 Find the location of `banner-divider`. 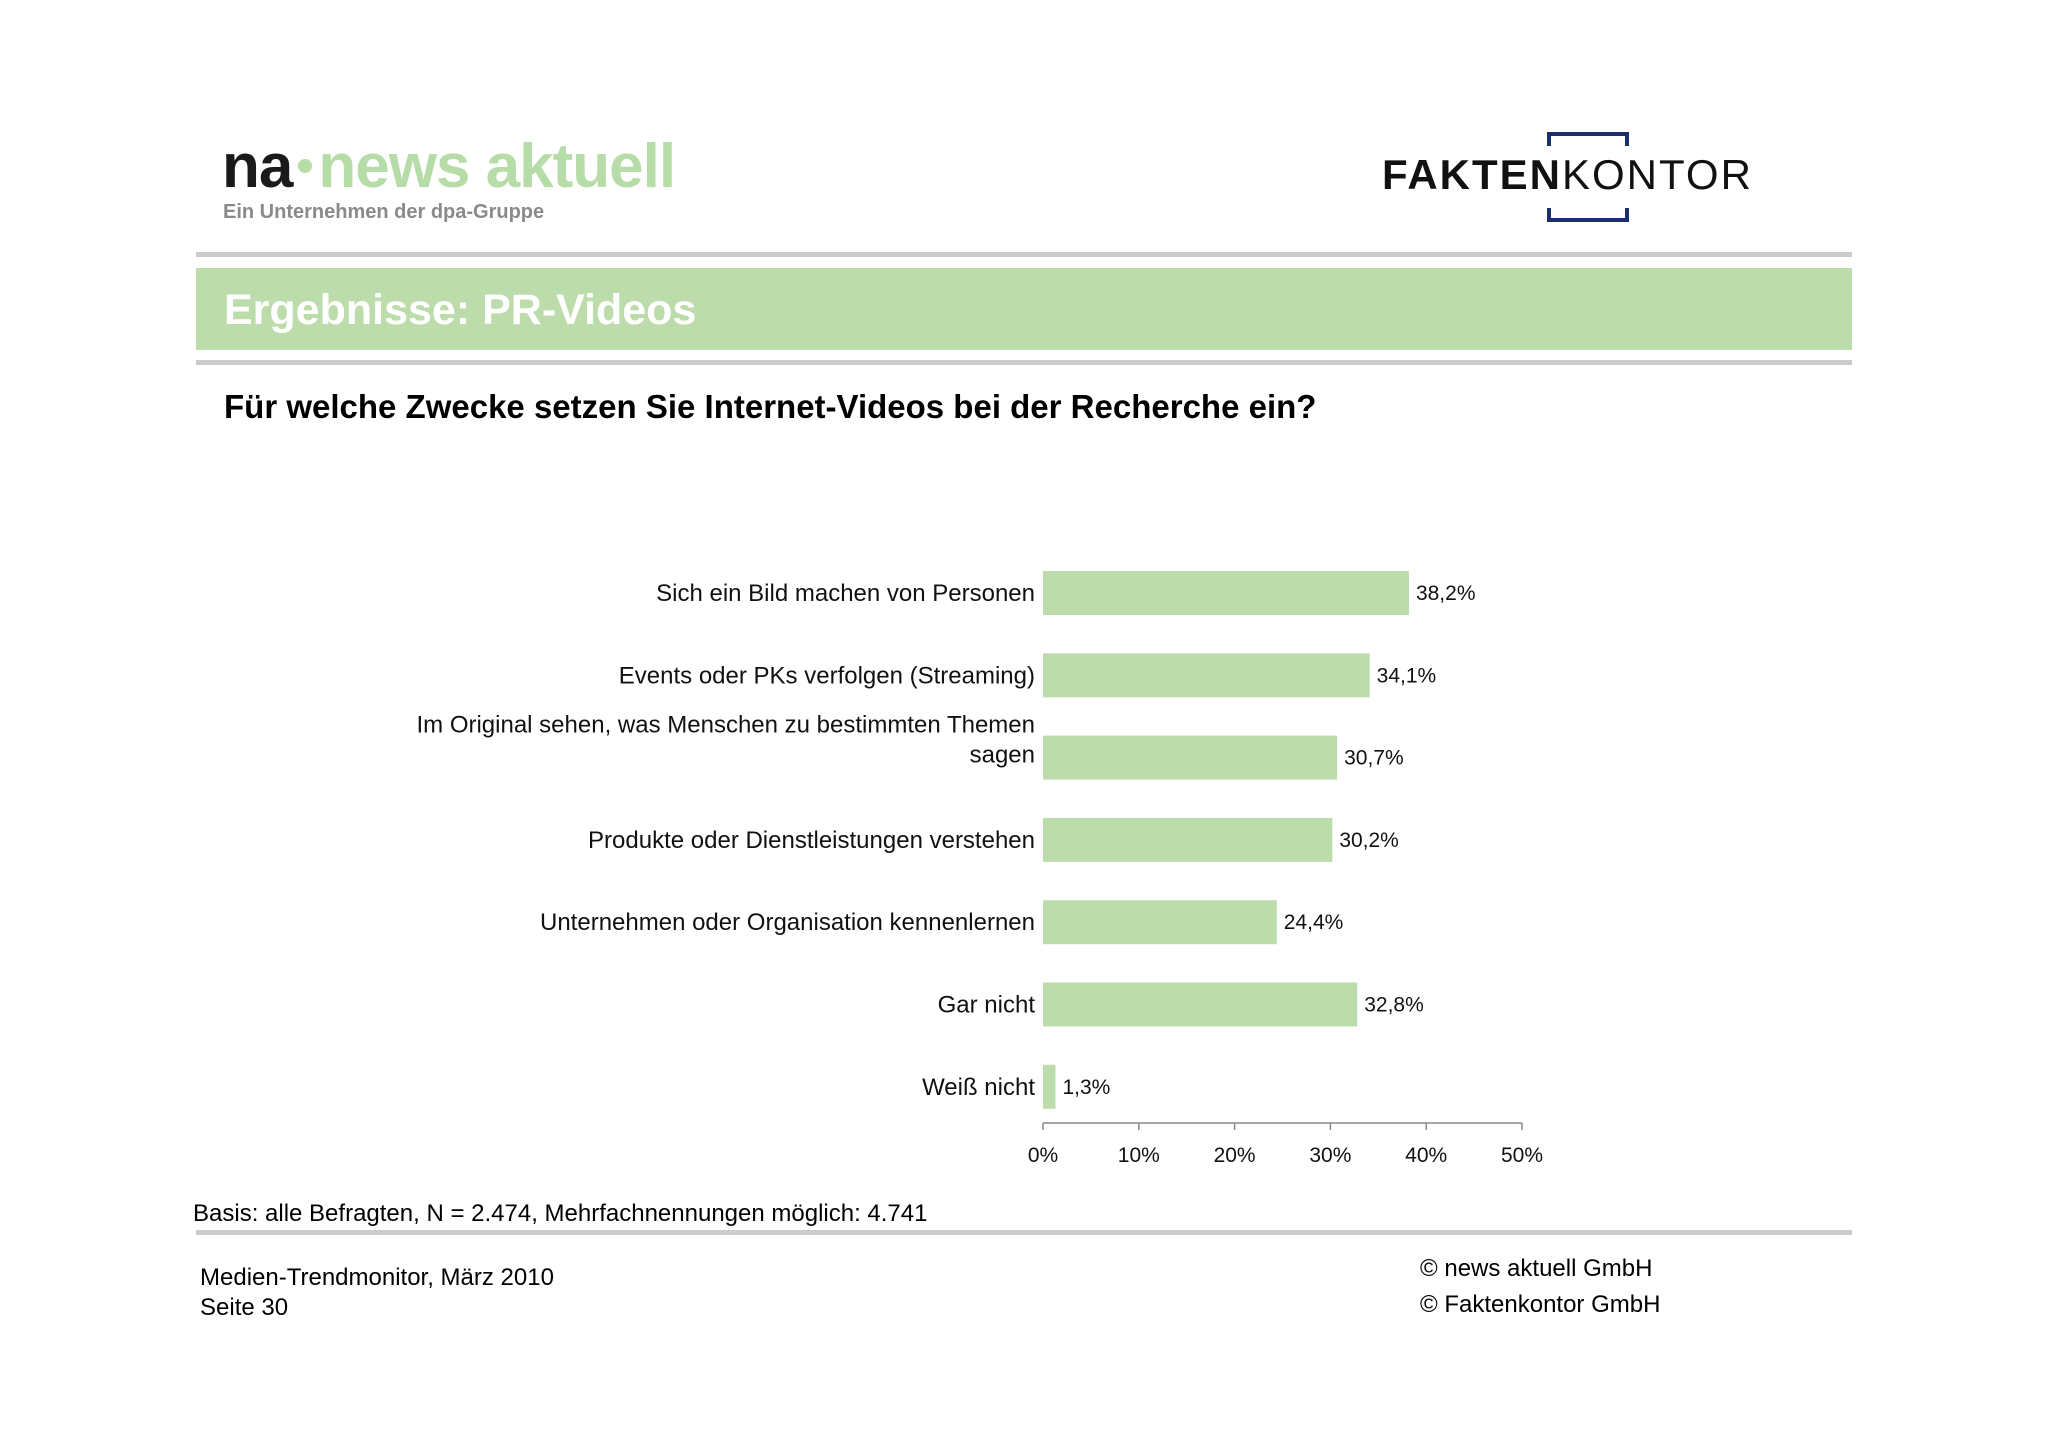

banner-divider is located at coordinates (1024, 362).